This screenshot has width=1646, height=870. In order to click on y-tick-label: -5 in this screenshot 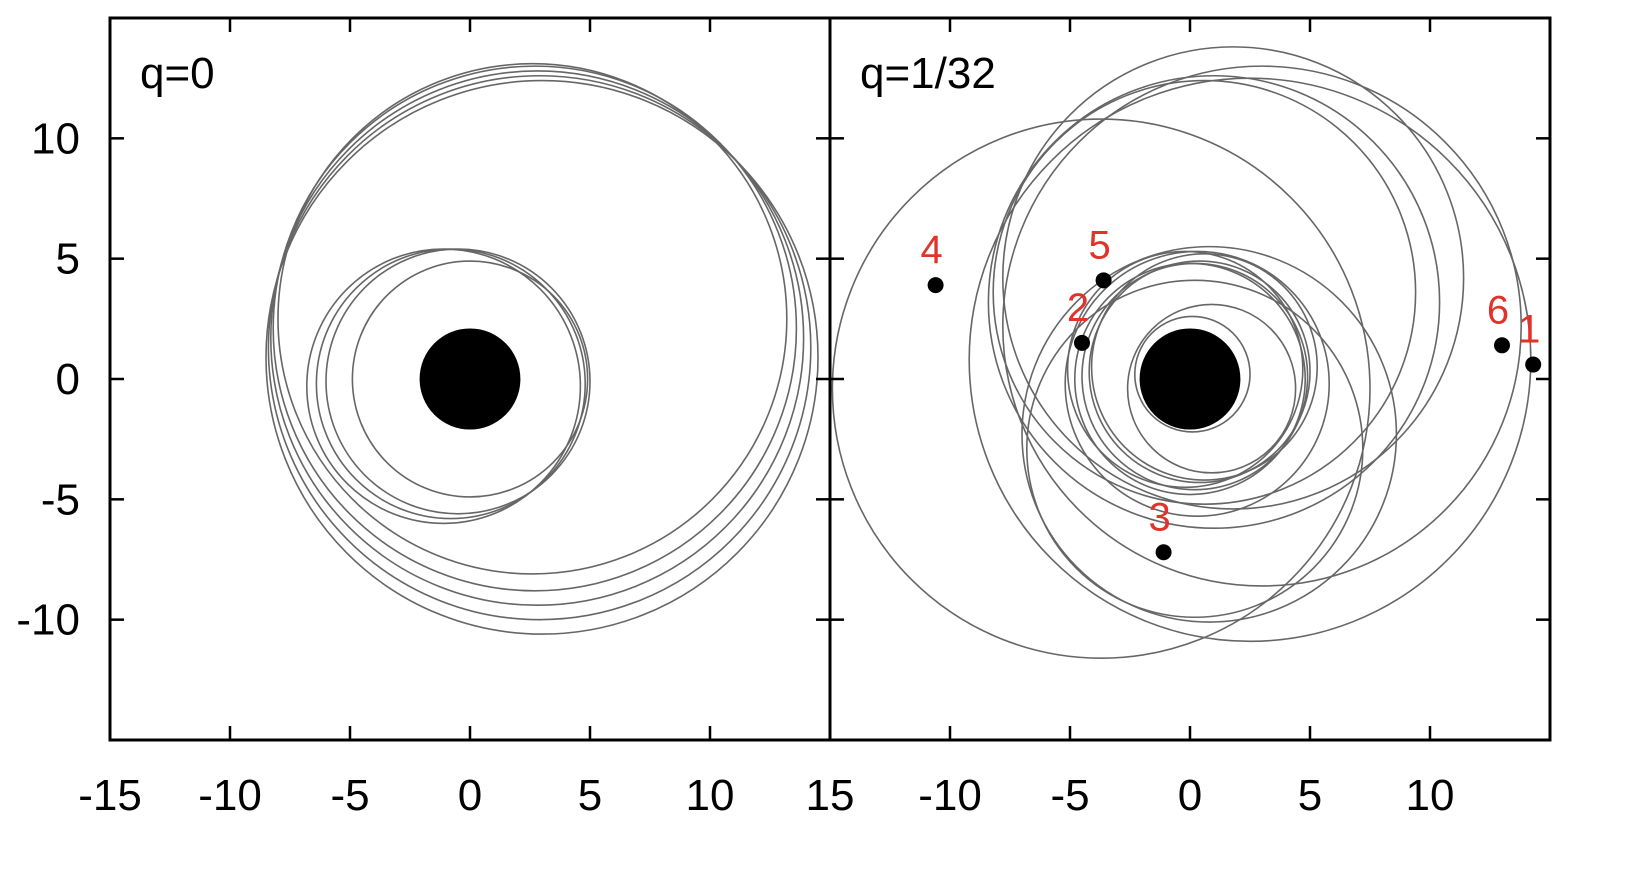, I will do `click(60, 499)`.